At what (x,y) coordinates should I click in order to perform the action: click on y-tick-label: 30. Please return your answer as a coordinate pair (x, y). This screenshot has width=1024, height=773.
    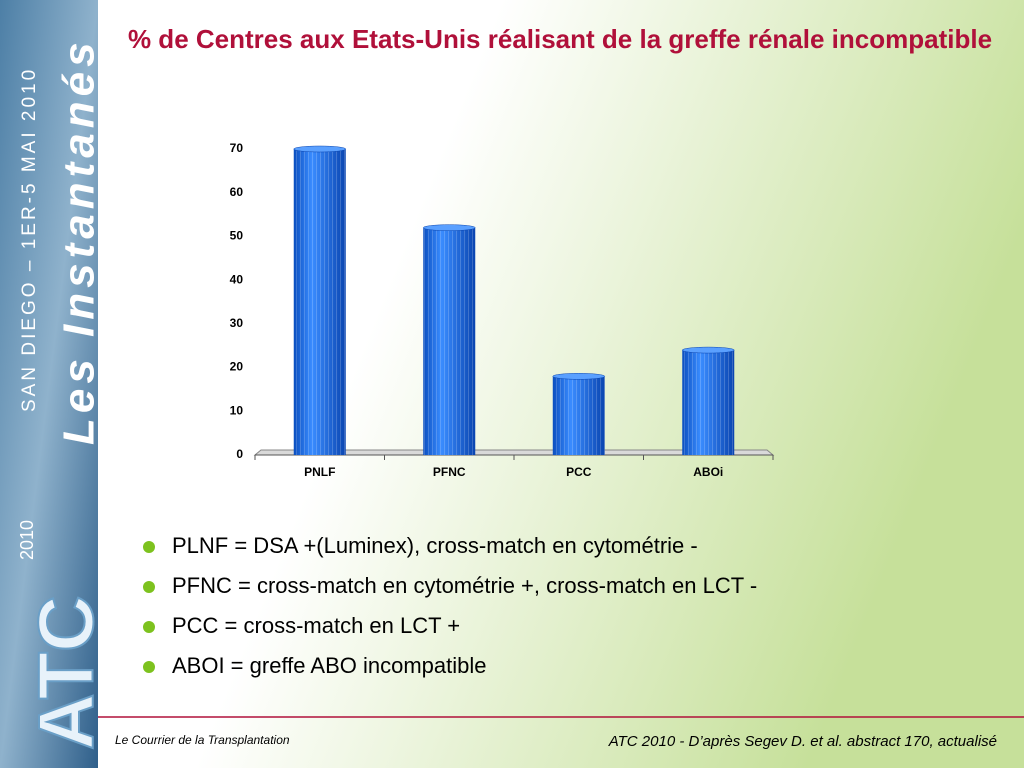
    Looking at the image, I should click on (237, 323).